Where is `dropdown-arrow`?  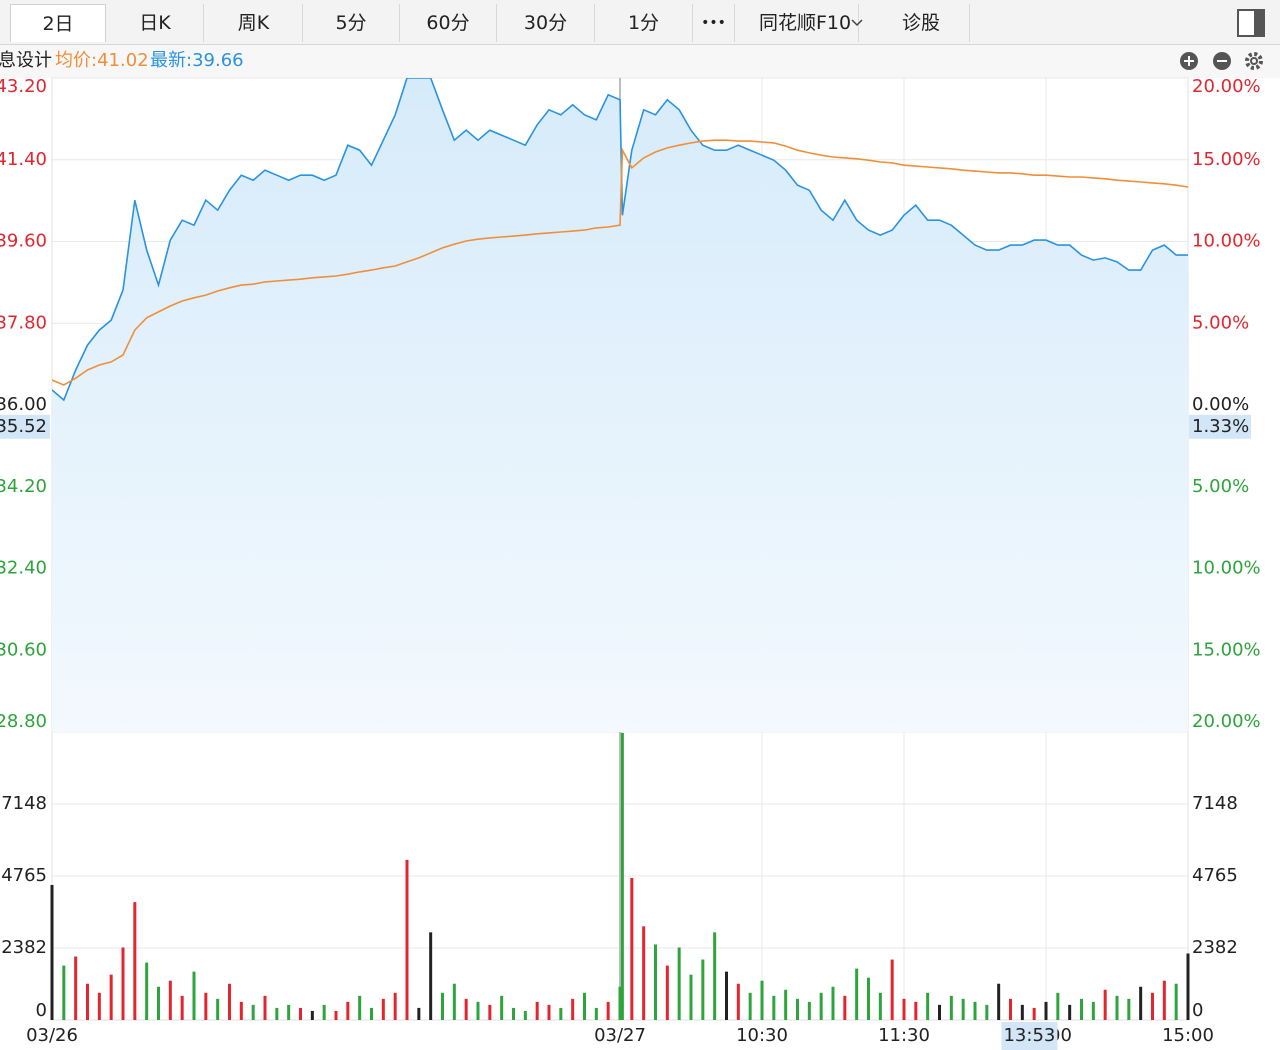 dropdown-arrow is located at coordinates (857, 23).